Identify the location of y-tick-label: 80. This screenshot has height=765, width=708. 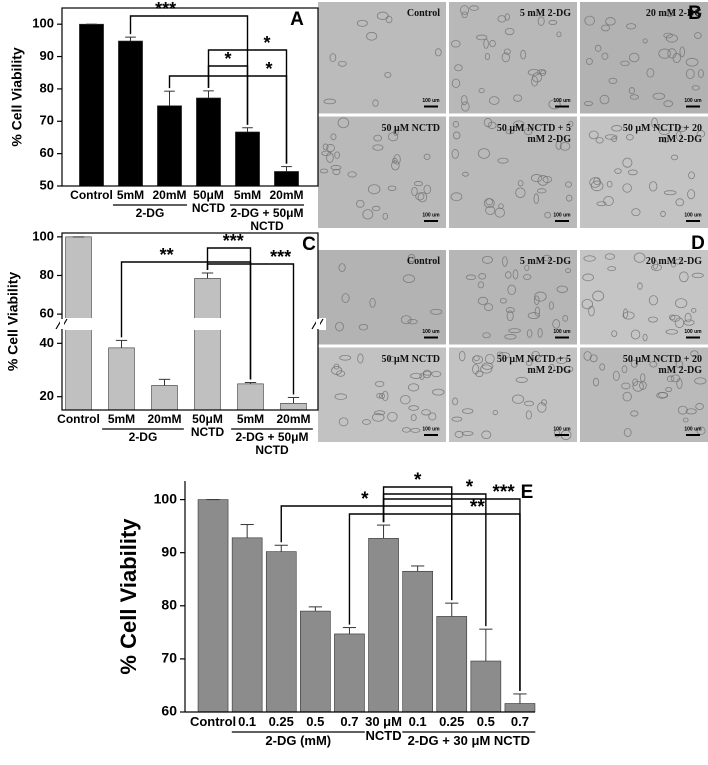
(47, 87).